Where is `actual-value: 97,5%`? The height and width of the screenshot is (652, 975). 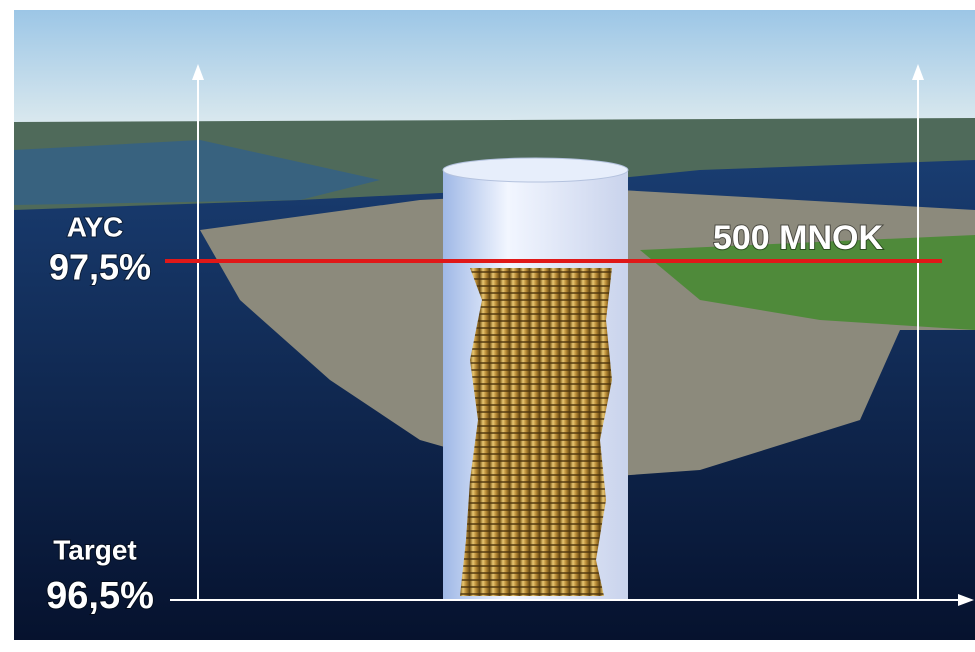
actual-value: 97,5% is located at coordinates (100, 267).